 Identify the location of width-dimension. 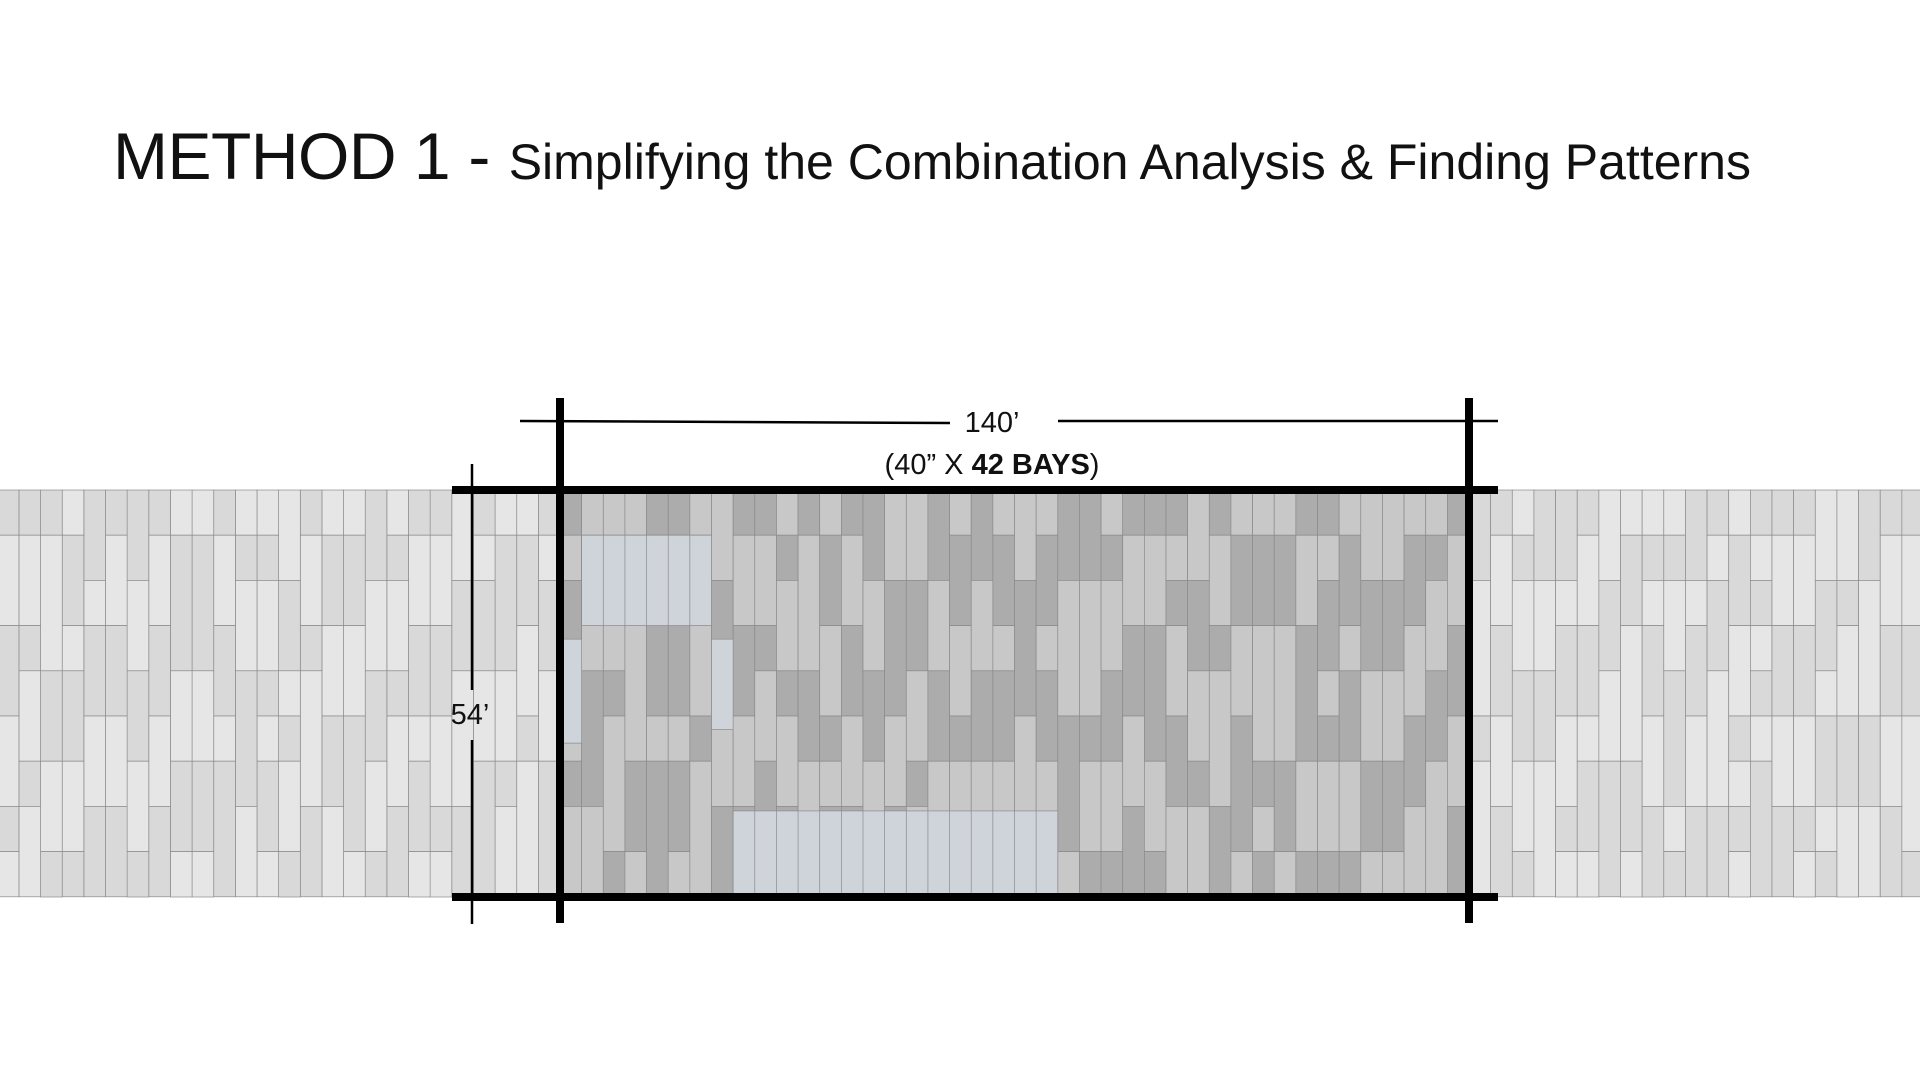
(1008, 422).